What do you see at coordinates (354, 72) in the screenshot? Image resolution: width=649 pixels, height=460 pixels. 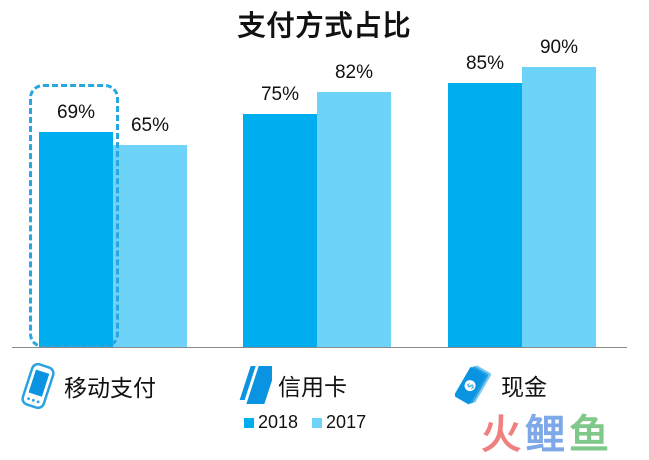 I see `value-label: 82%` at bounding box center [354, 72].